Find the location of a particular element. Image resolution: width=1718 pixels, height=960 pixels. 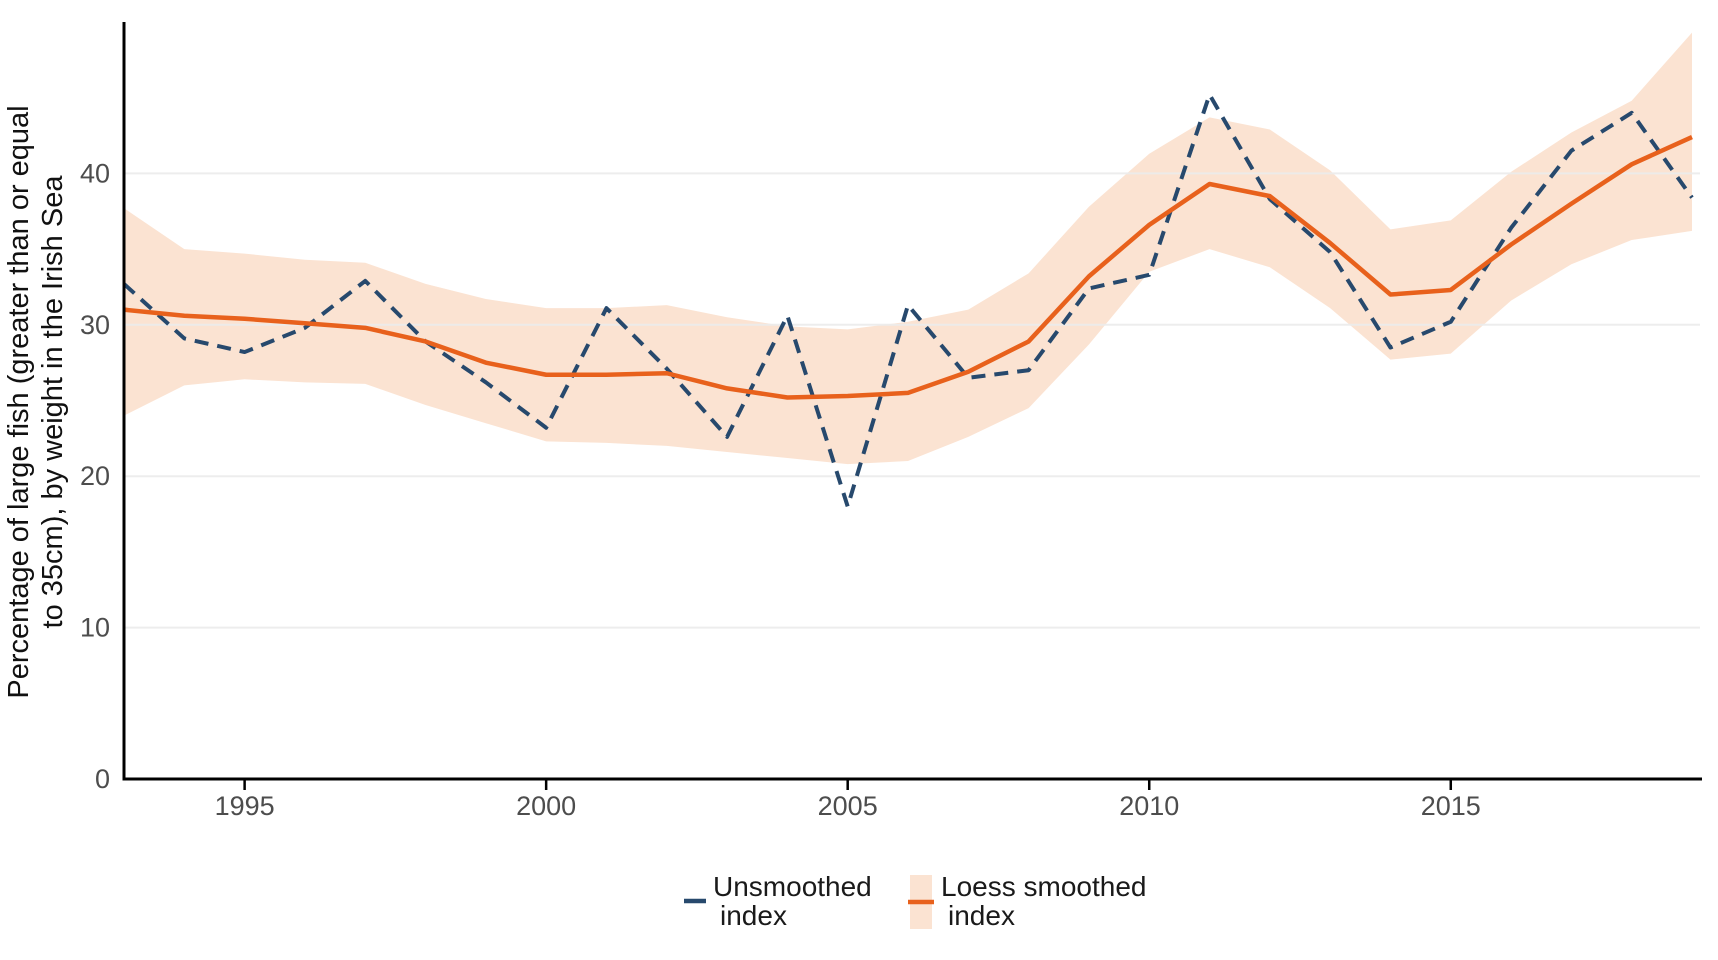

unsmoothed-legend-label-line1: Unsmoothed is located at coordinates (792, 886).